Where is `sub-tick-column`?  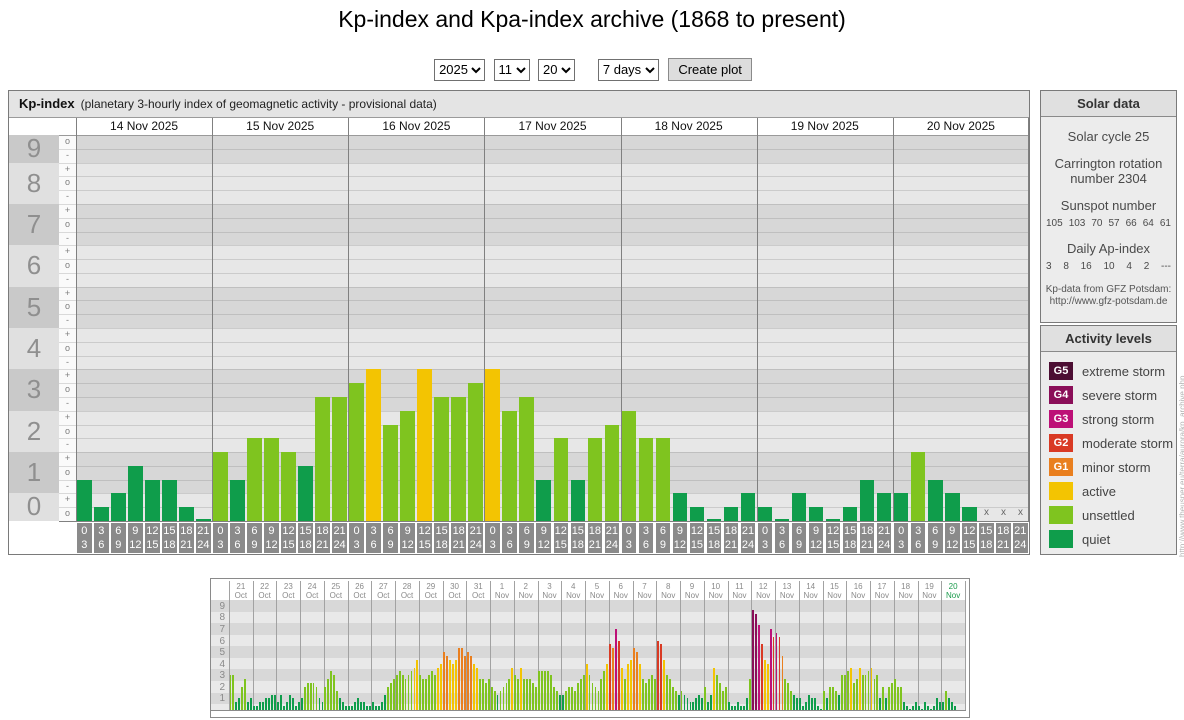 sub-tick-column is located at coordinates (67, 328).